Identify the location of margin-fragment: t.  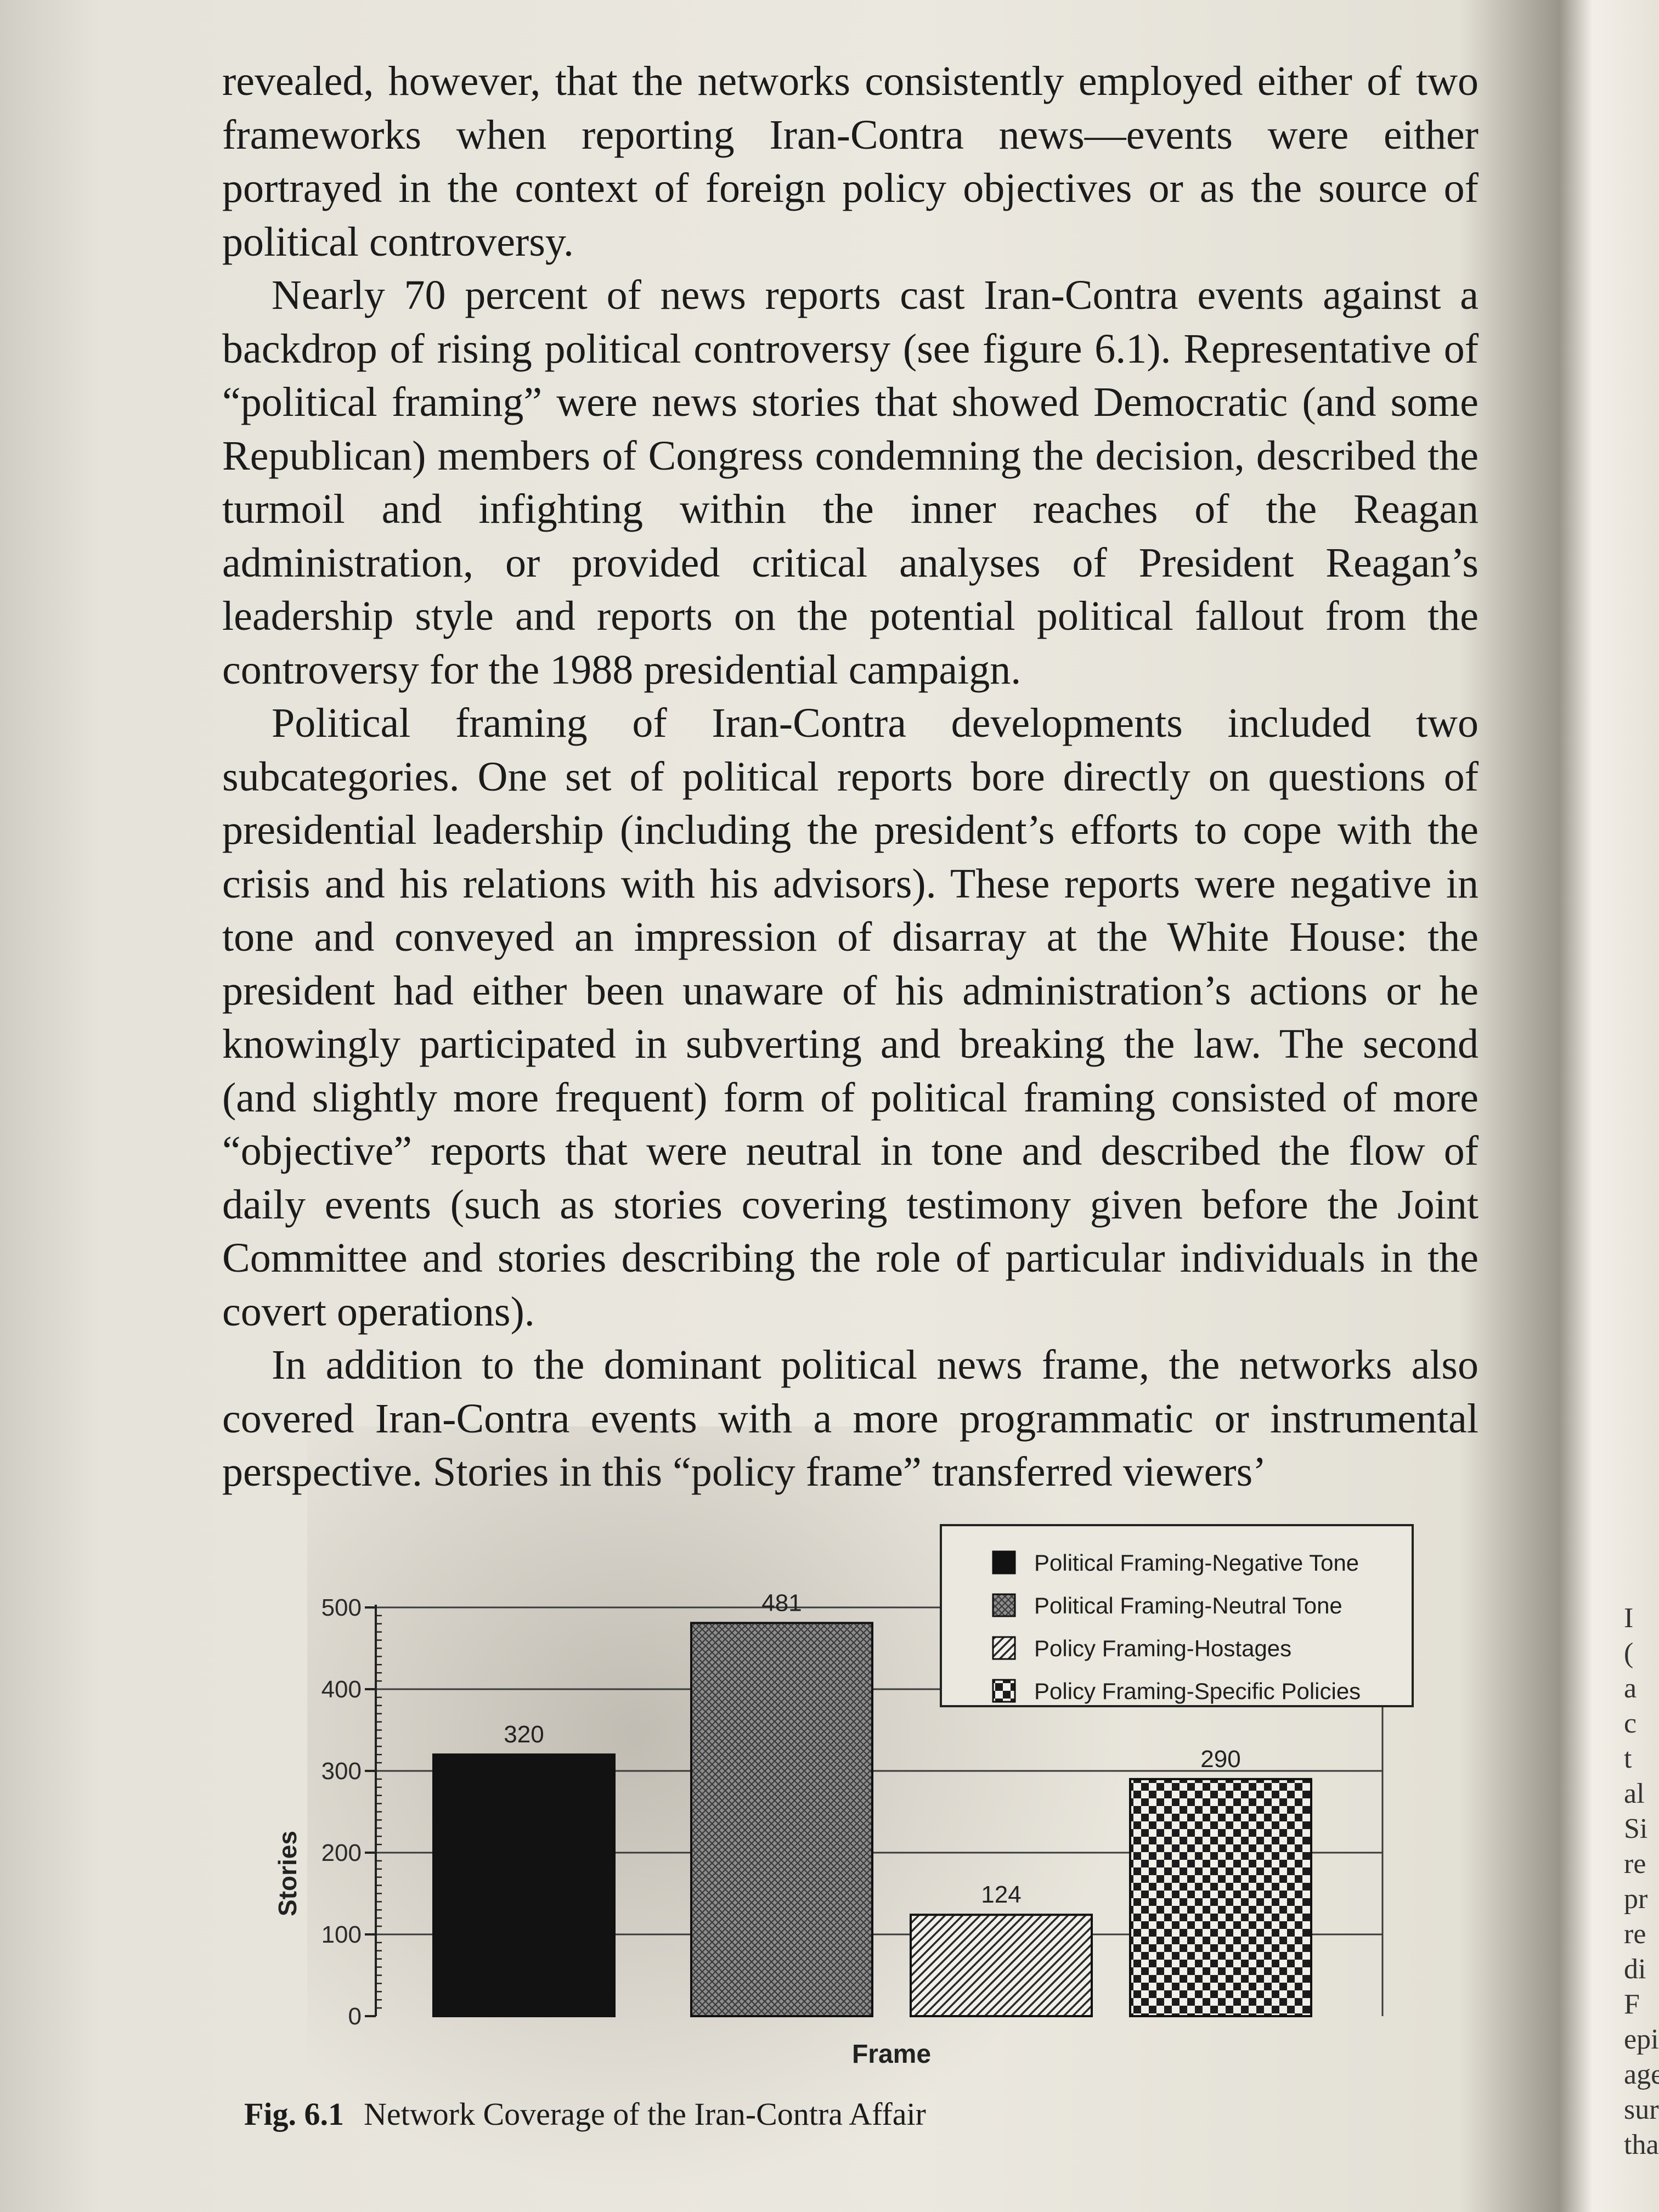
(1628, 1758).